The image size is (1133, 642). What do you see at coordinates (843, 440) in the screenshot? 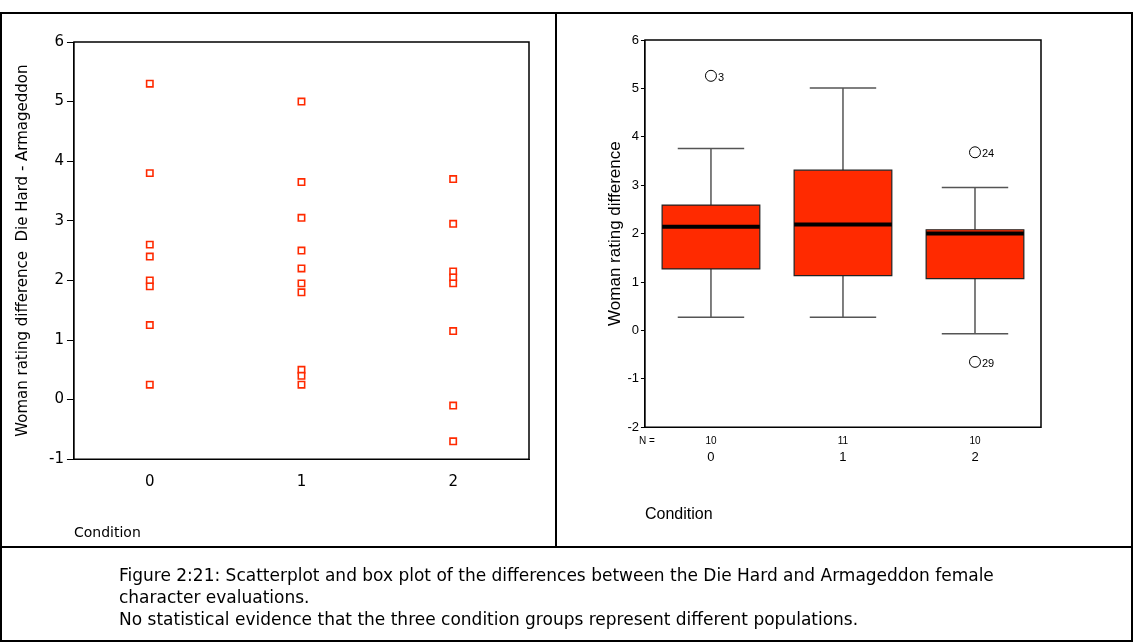
I see `text: 11` at bounding box center [843, 440].